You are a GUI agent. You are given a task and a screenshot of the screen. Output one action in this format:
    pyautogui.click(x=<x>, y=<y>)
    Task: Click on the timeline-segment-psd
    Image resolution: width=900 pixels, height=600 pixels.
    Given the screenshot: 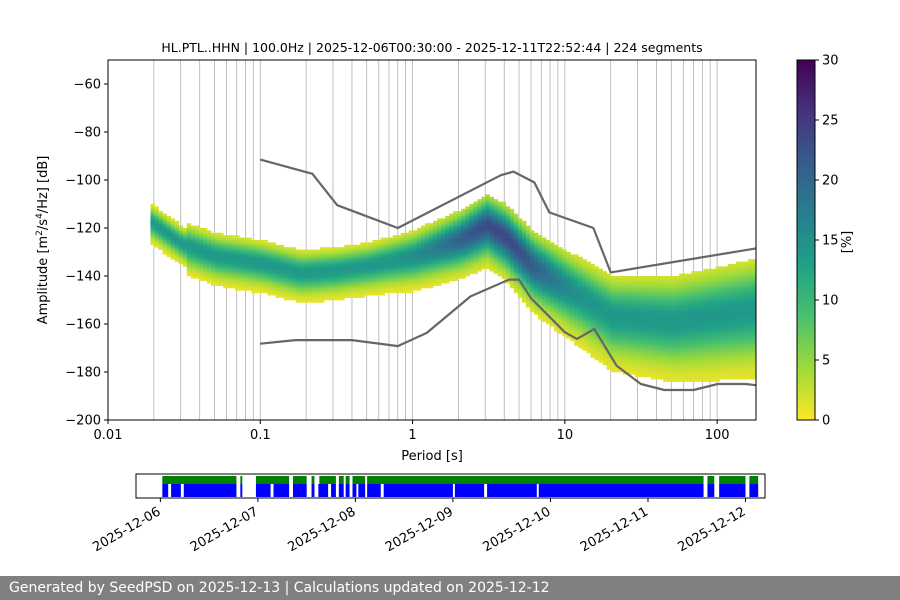 What is the action you would take?
    pyautogui.click(x=347, y=490)
    